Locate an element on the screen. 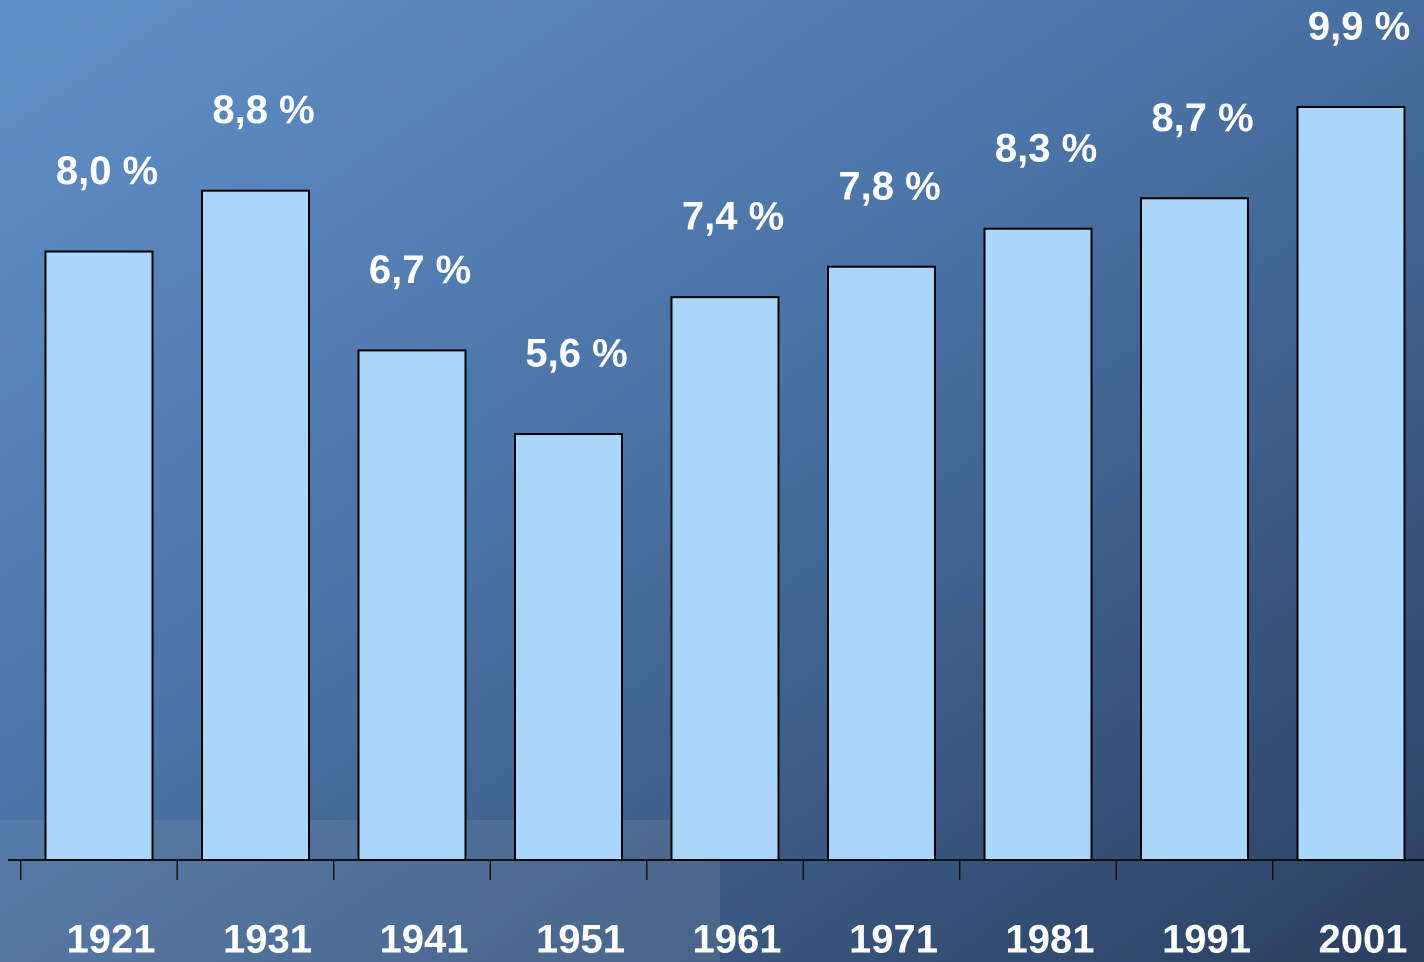 The image size is (1424, 962). x-tick-label: 1991 is located at coordinates (1206, 940).